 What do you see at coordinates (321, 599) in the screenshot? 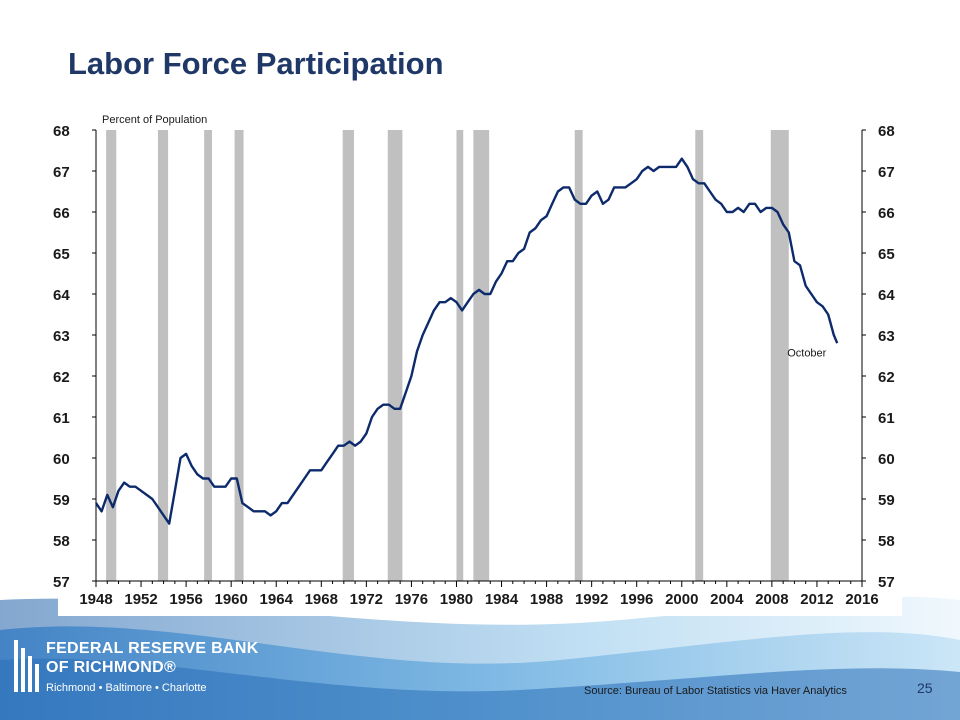
I see `x-tick-label-1968: 1968` at bounding box center [321, 599].